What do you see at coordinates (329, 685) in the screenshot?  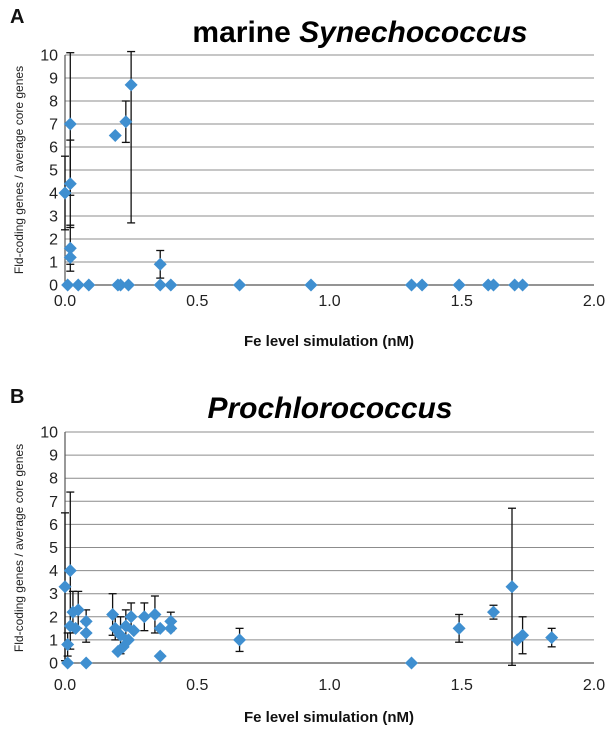 I see `panel-b-x-tick-label: 1.0` at bounding box center [329, 685].